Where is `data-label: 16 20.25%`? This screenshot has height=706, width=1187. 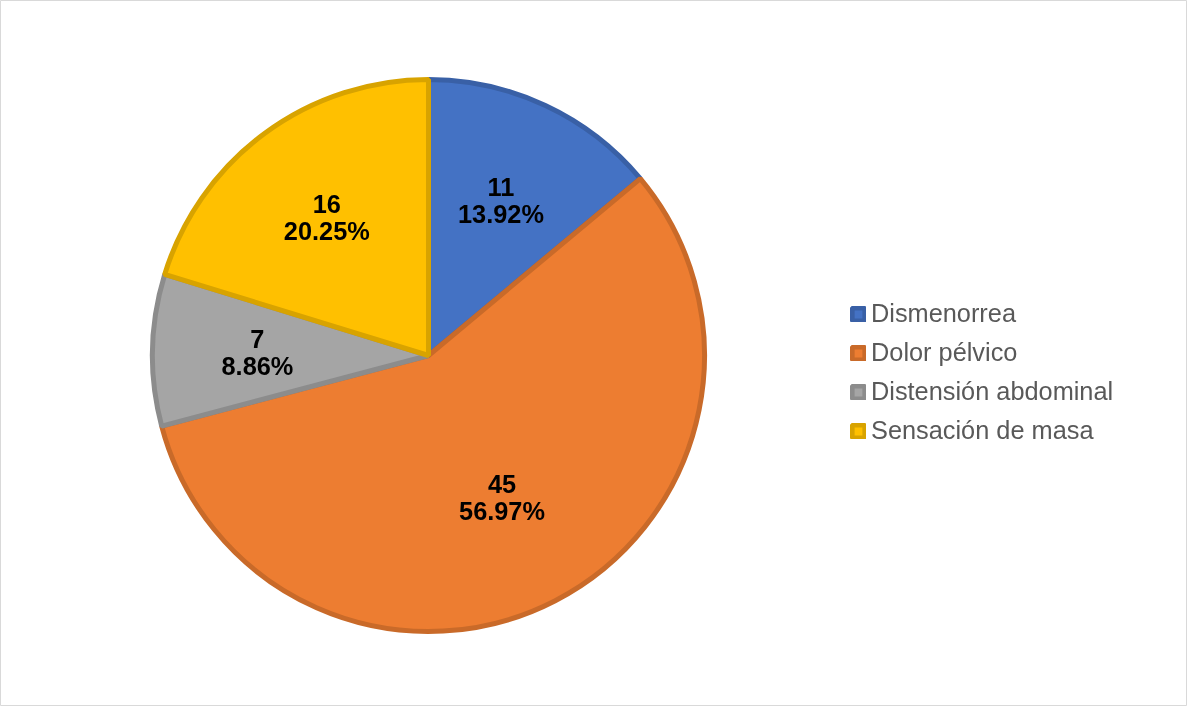 data-label: 16 20.25% is located at coordinates (326, 218).